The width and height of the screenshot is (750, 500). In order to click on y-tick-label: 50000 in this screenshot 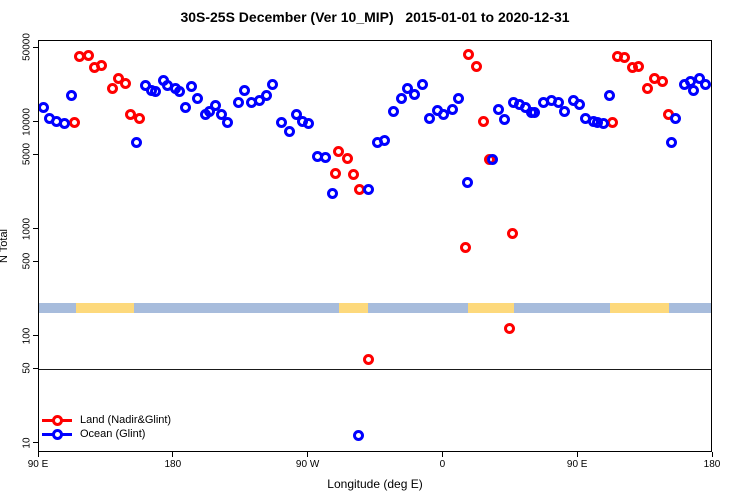, I will do `click(27, 47)`.